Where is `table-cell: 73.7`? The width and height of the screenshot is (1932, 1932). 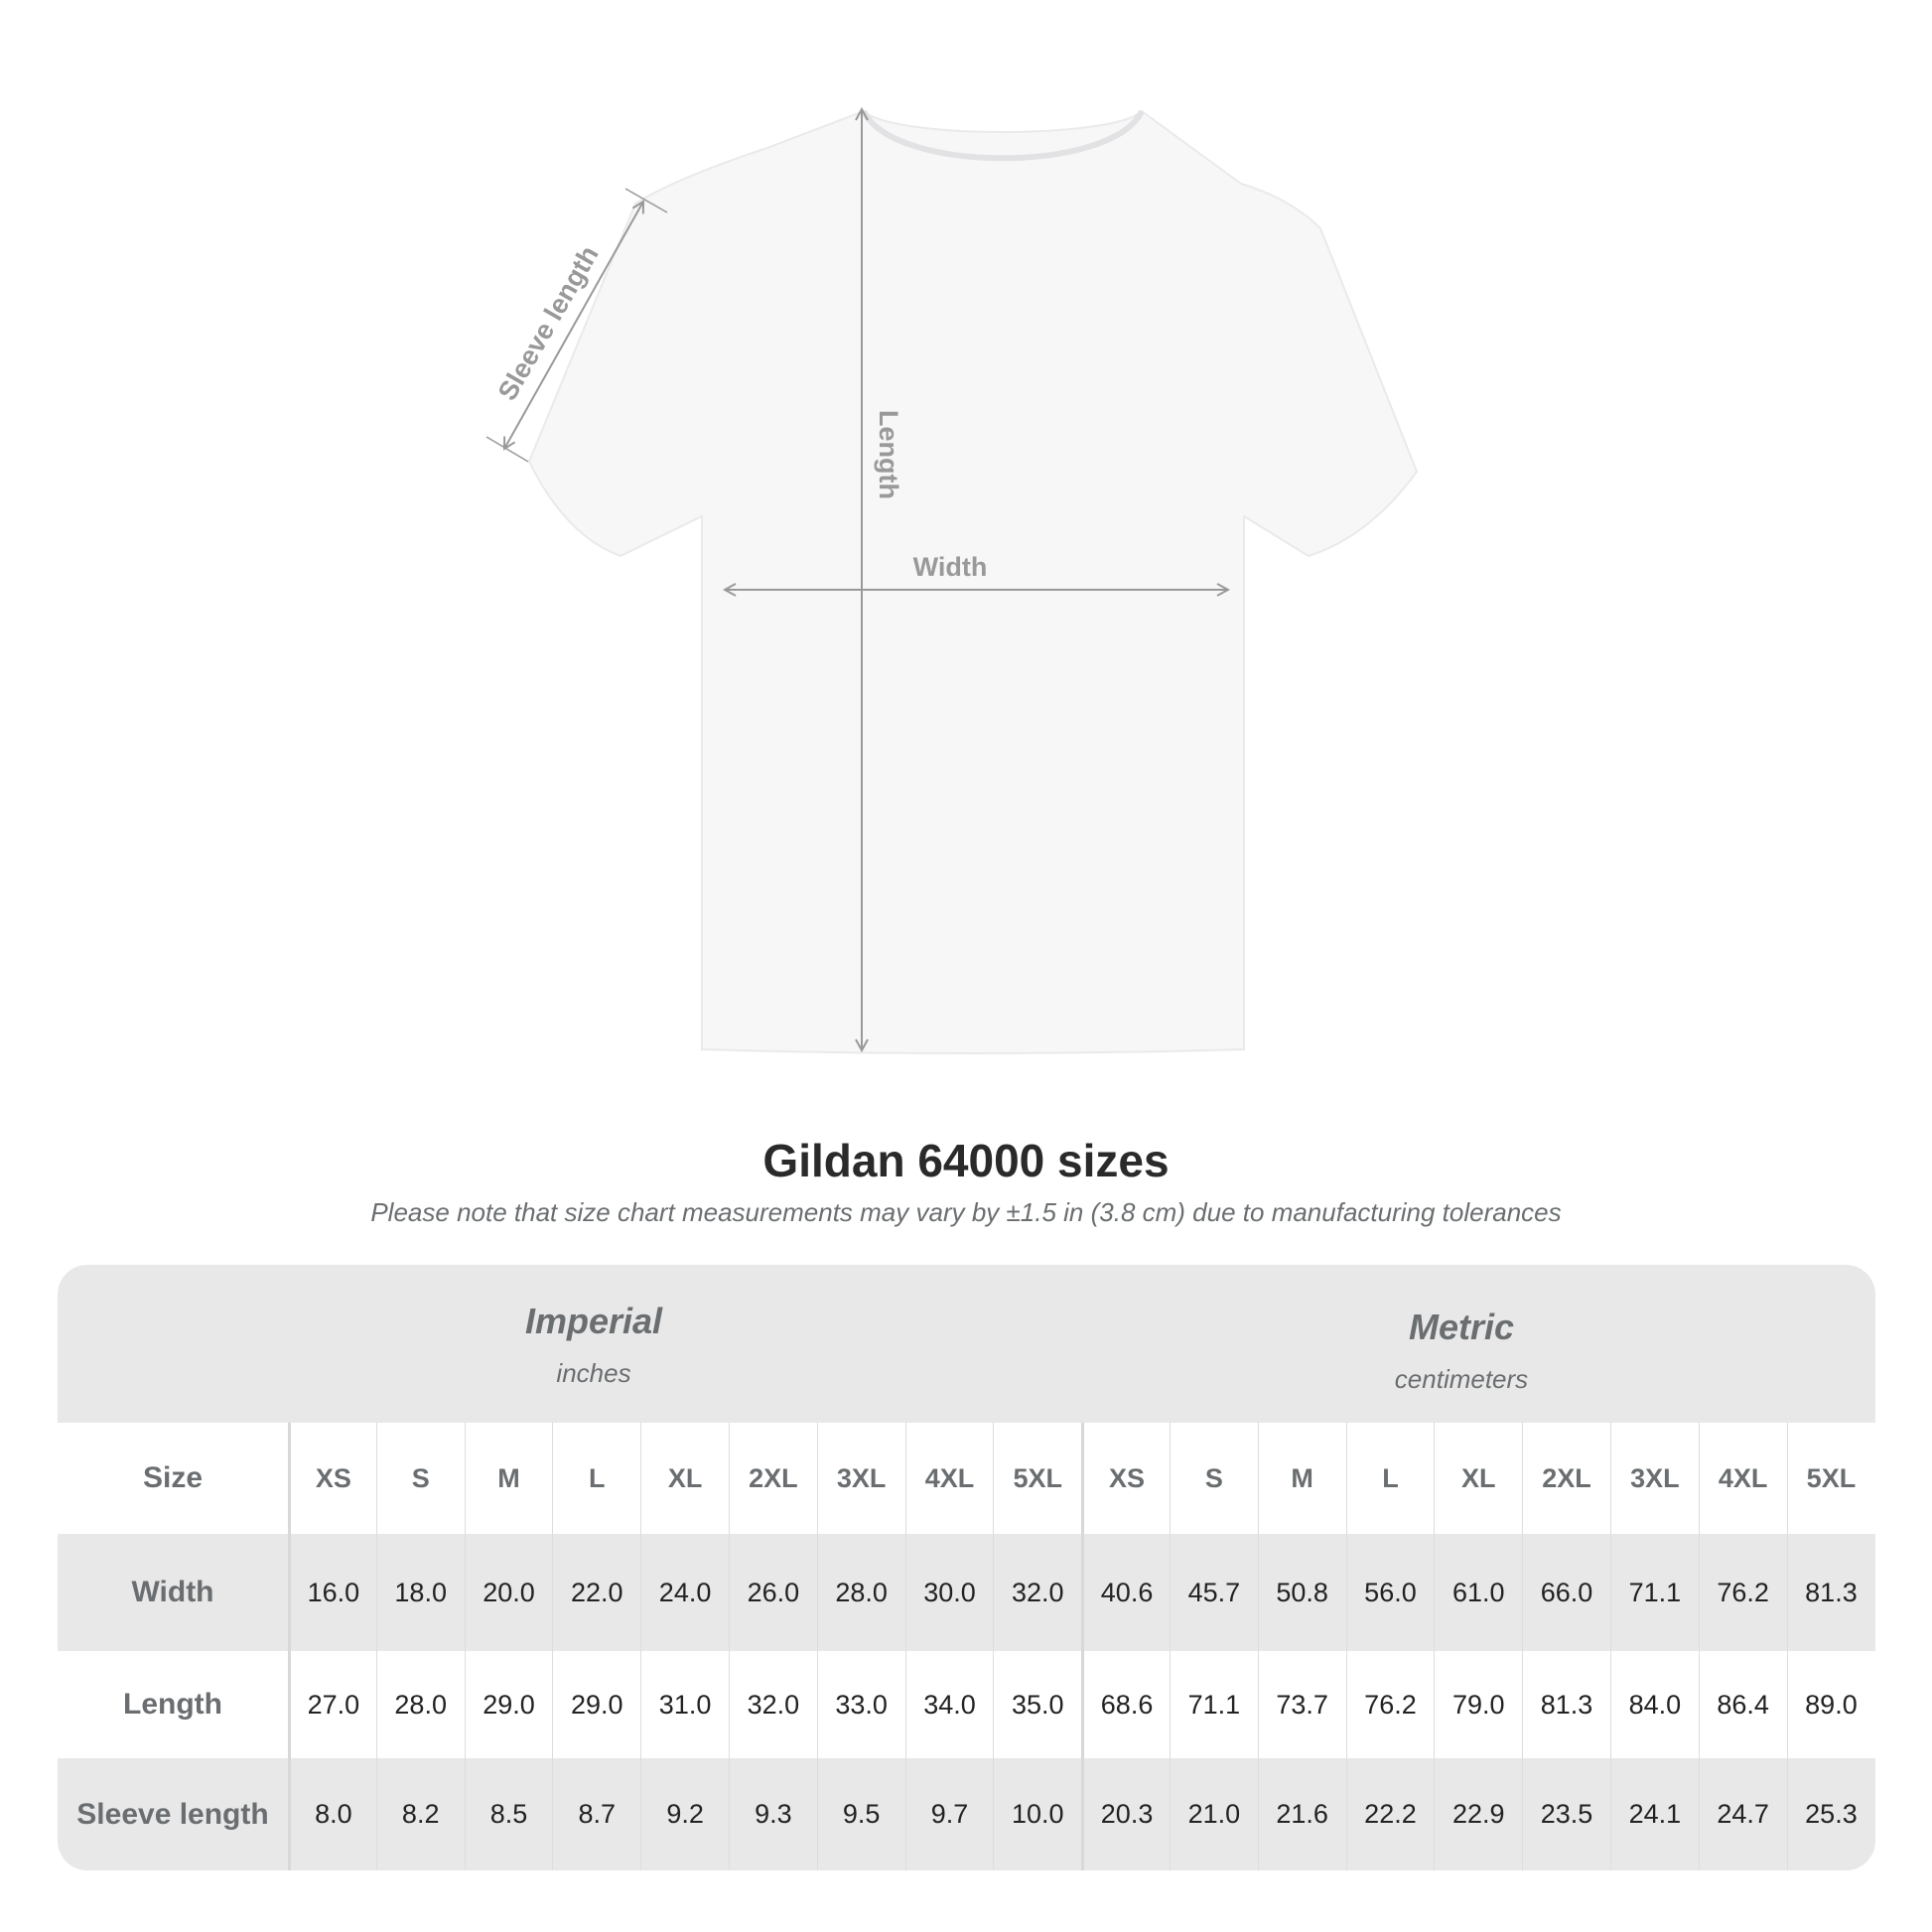
table-cell: 73.7 is located at coordinates (1302, 1705).